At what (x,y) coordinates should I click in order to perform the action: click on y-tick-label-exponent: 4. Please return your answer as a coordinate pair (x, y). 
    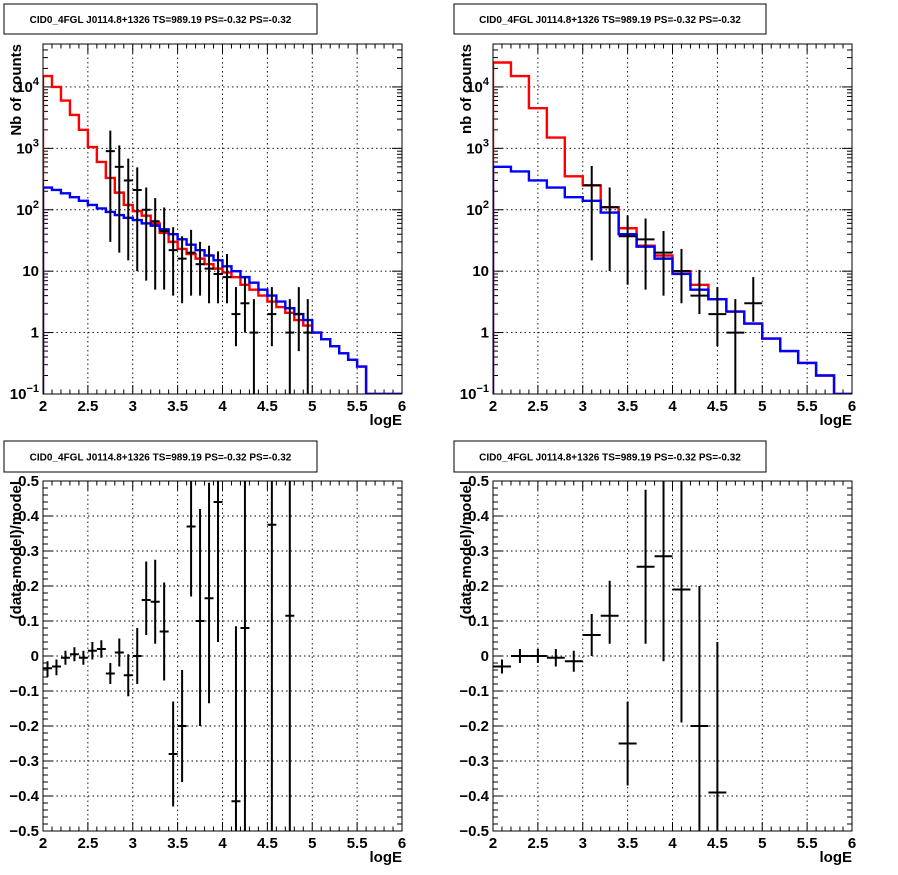
    Looking at the image, I should click on (486, 82).